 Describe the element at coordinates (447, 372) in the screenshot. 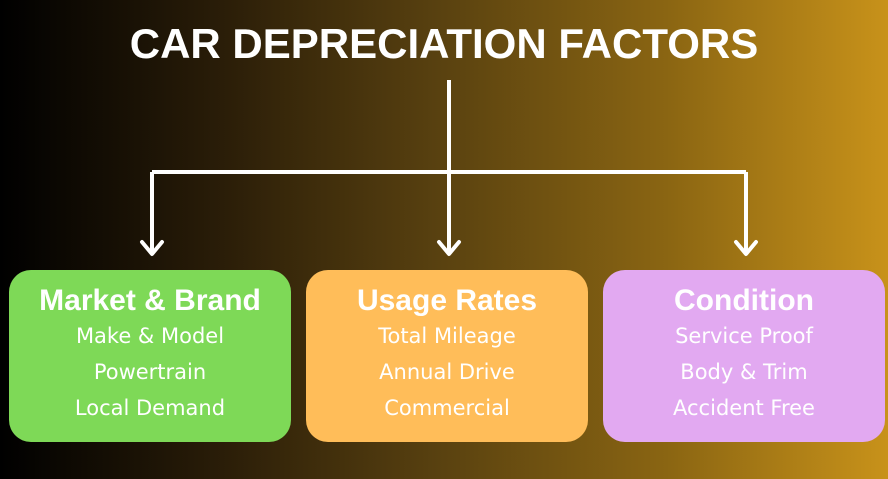

I see `node-item: Annual Drive` at that location.